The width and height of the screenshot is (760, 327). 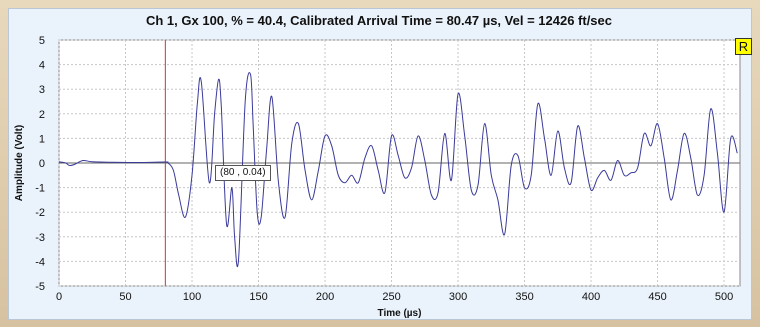 What do you see at coordinates (391, 297) in the screenshot?
I see `x-tick-label: 250` at bounding box center [391, 297].